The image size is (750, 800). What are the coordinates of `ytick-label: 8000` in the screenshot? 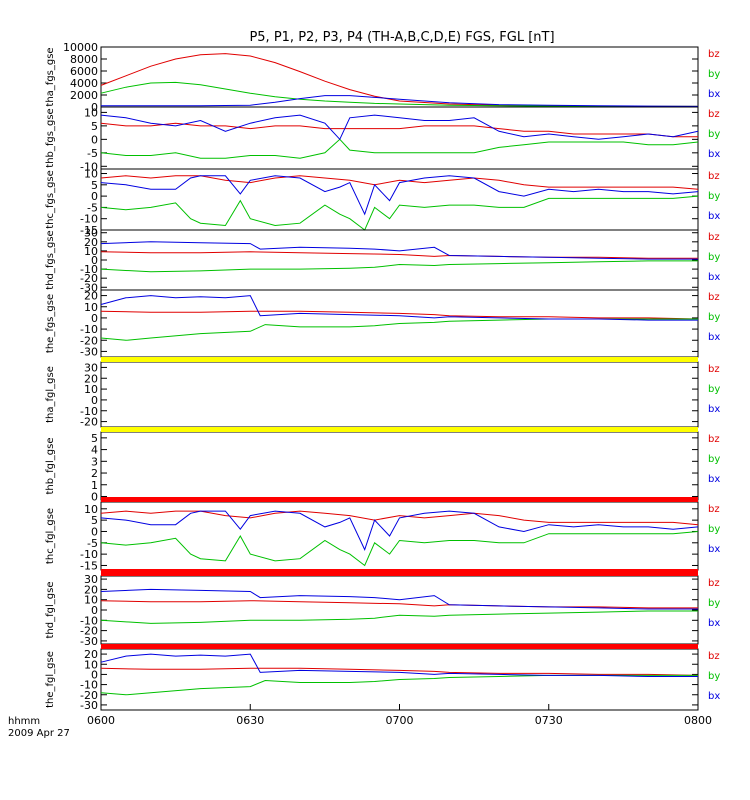 It's located at (84, 59).